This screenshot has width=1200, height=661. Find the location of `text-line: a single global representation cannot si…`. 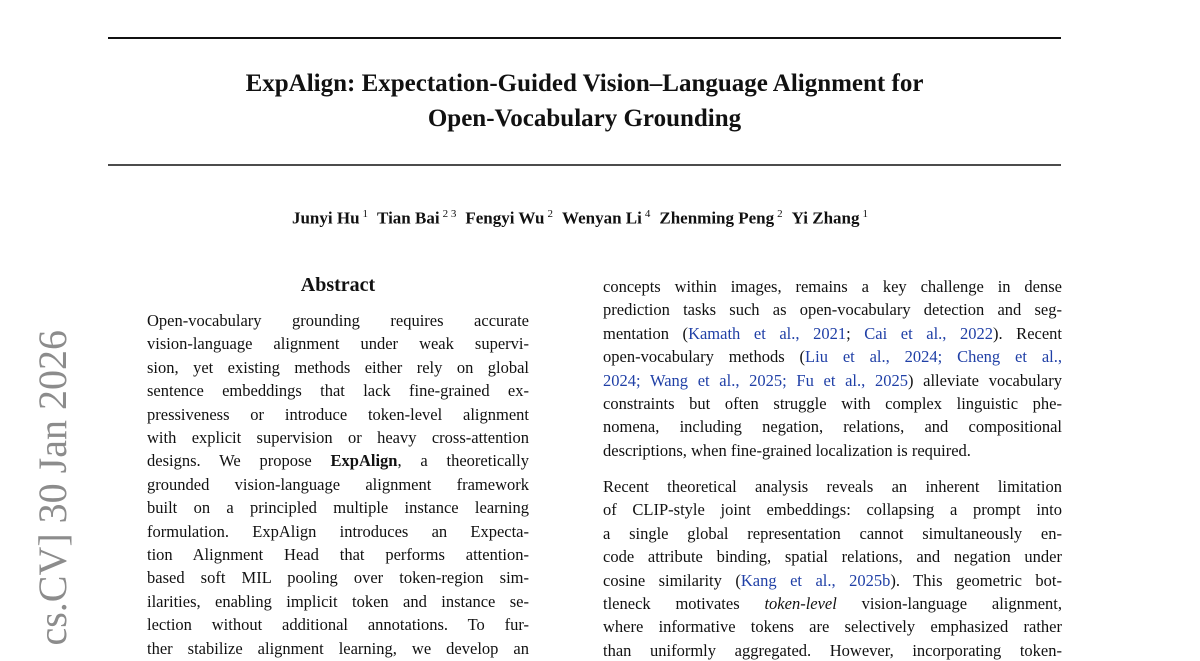

text-line: a single global representation cannot si… is located at coordinates (832, 534).